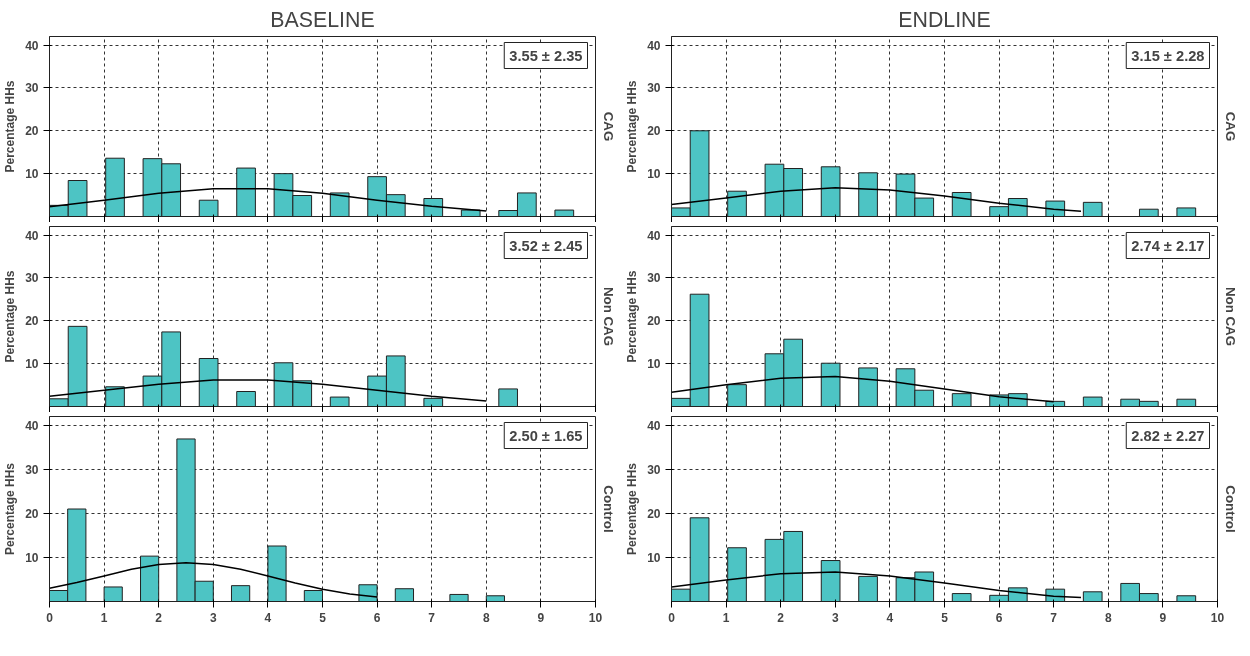 The height and width of the screenshot is (656, 1250). I want to click on annotation: 2.50 ± 1.65, so click(546, 435).